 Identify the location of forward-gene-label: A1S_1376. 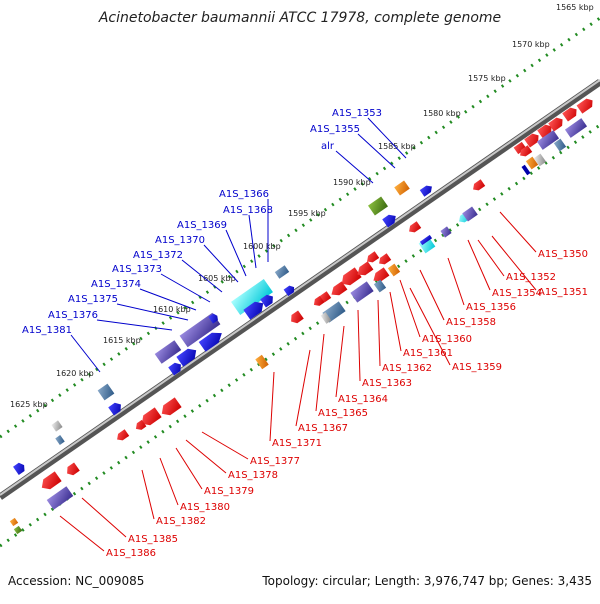
(73, 315).